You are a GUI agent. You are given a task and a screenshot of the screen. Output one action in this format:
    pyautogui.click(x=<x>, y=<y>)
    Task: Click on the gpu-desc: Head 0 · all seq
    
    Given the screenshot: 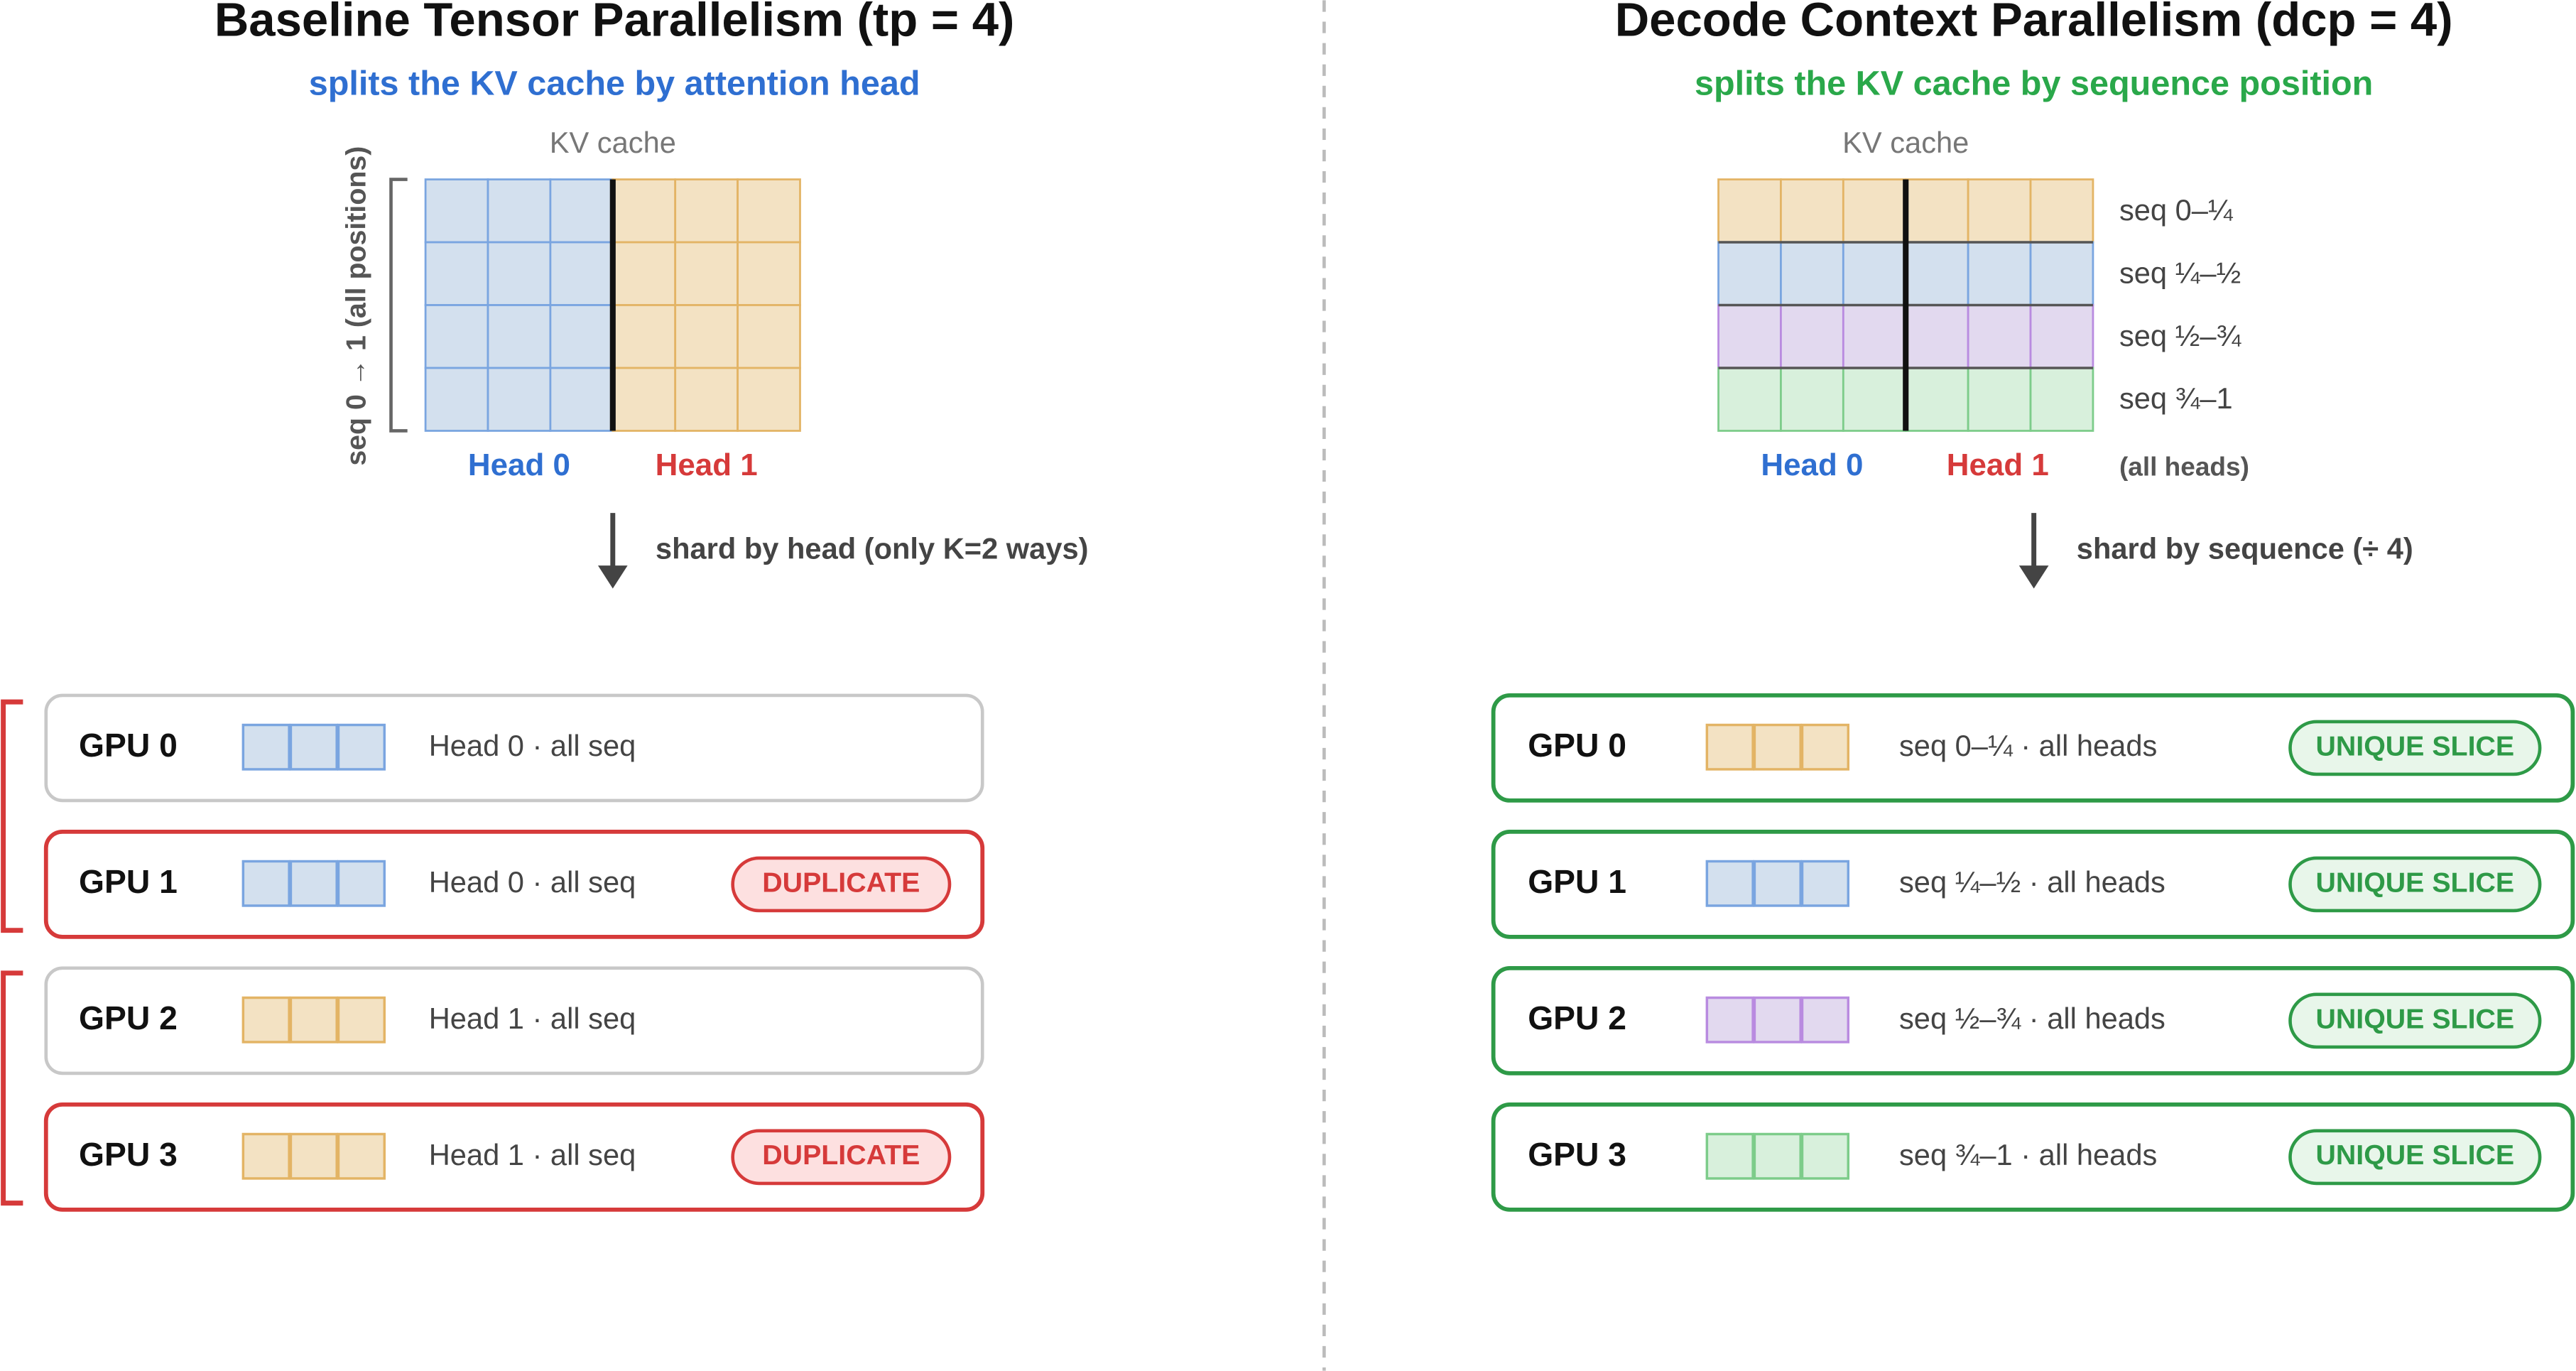 What is the action you would take?
    pyautogui.click(x=533, y=745)
    